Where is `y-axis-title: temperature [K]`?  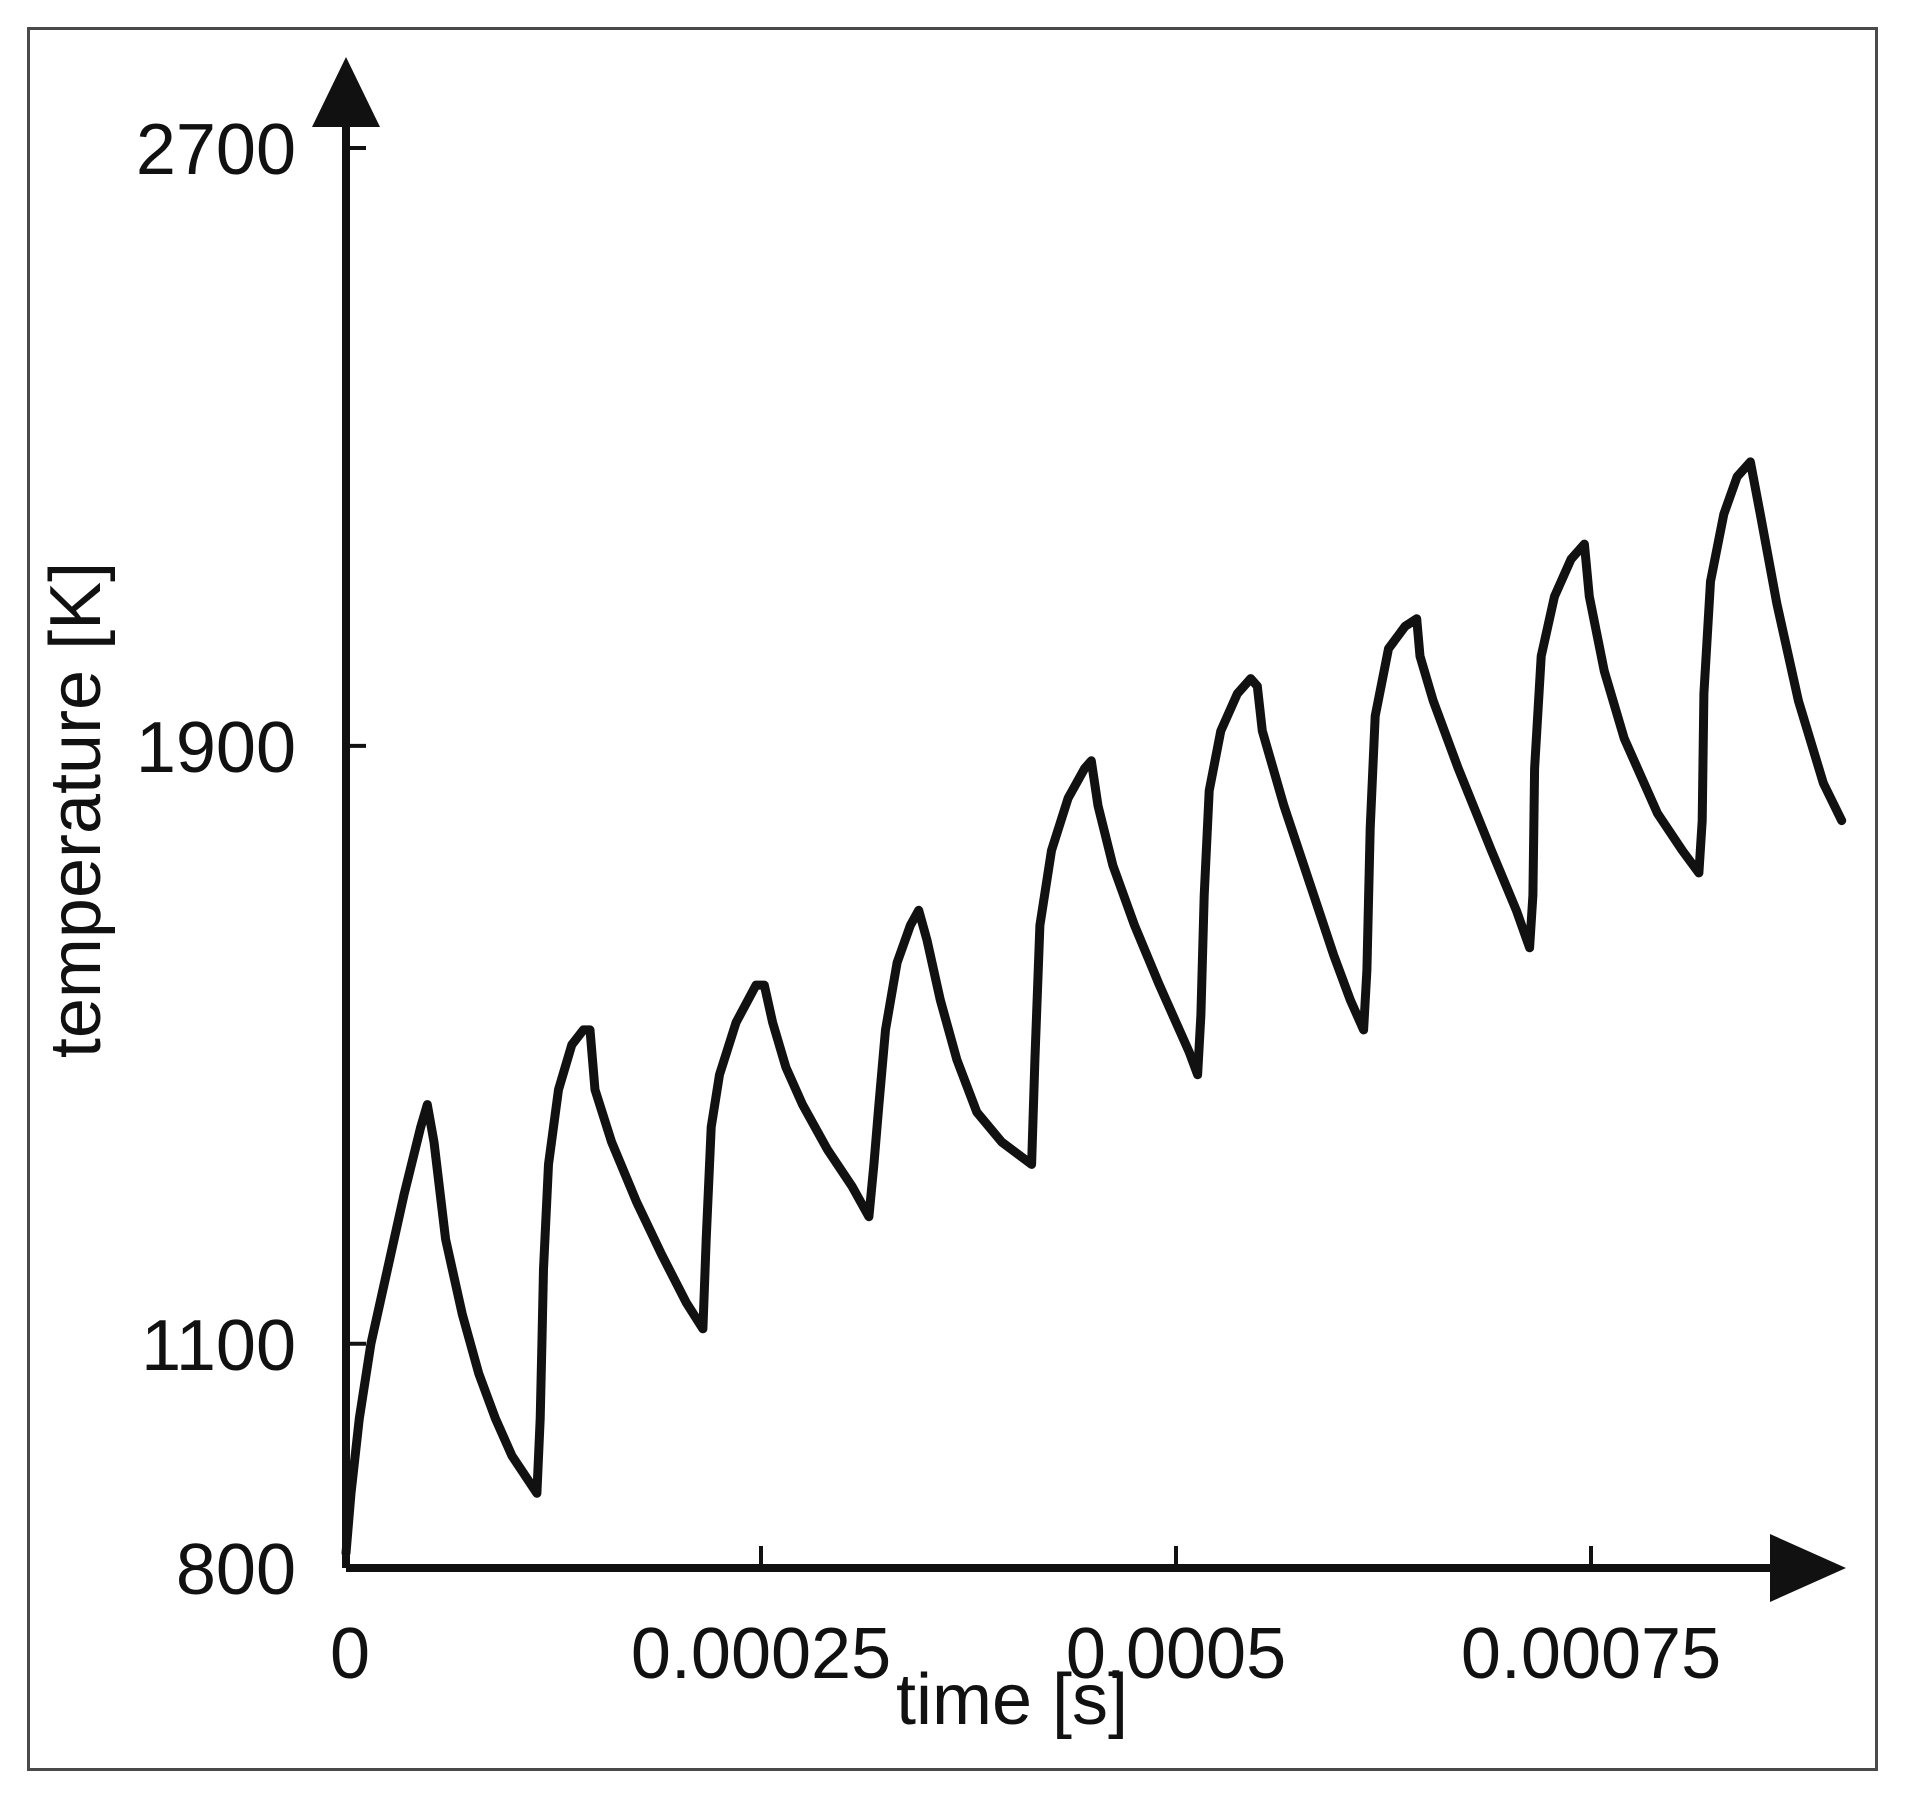 y-axis-title: temperature [K] is located at coordinates (76, 810).